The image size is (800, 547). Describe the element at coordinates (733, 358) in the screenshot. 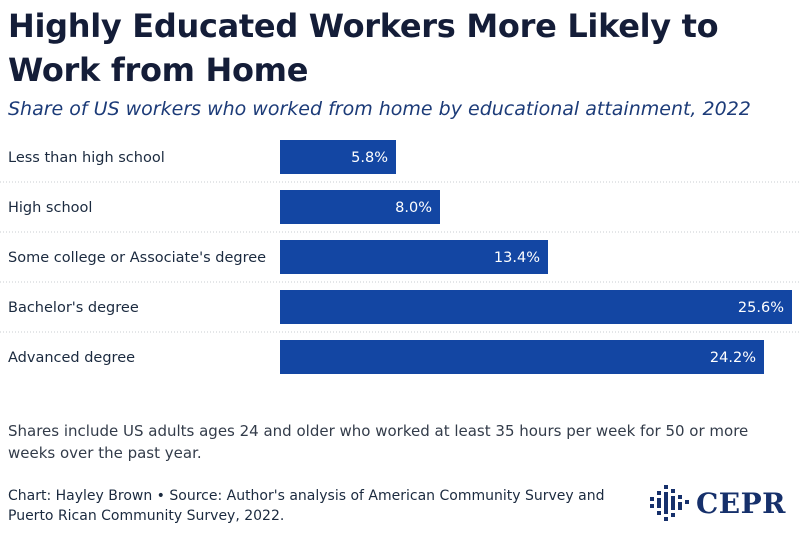

I see `data-label: 24.2%` at that location.